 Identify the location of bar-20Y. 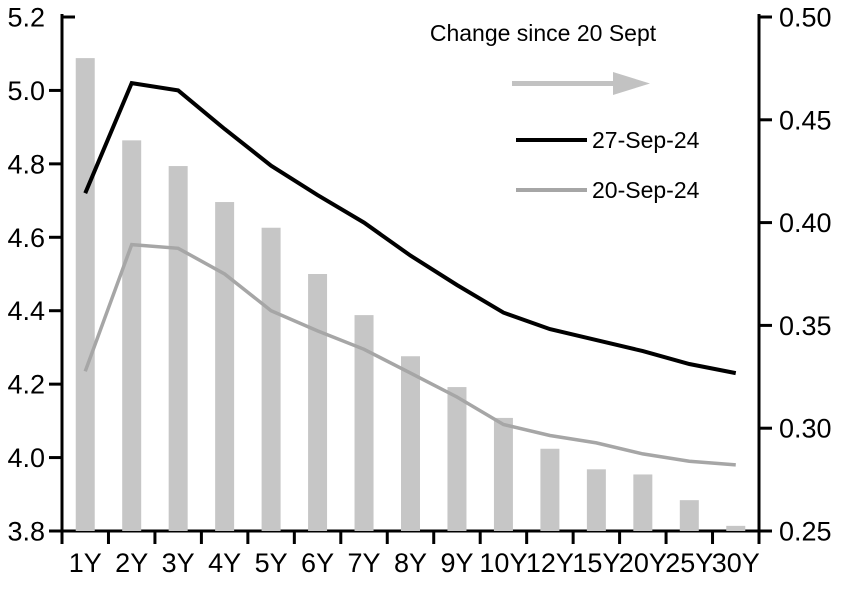
(643, 502).